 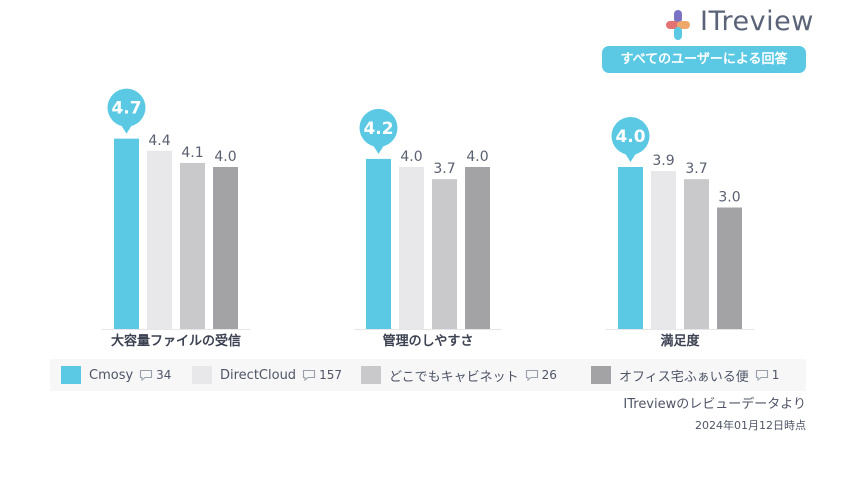 I want to click on value-label-0-series-2: 4.1, so click(x=192, y=153).